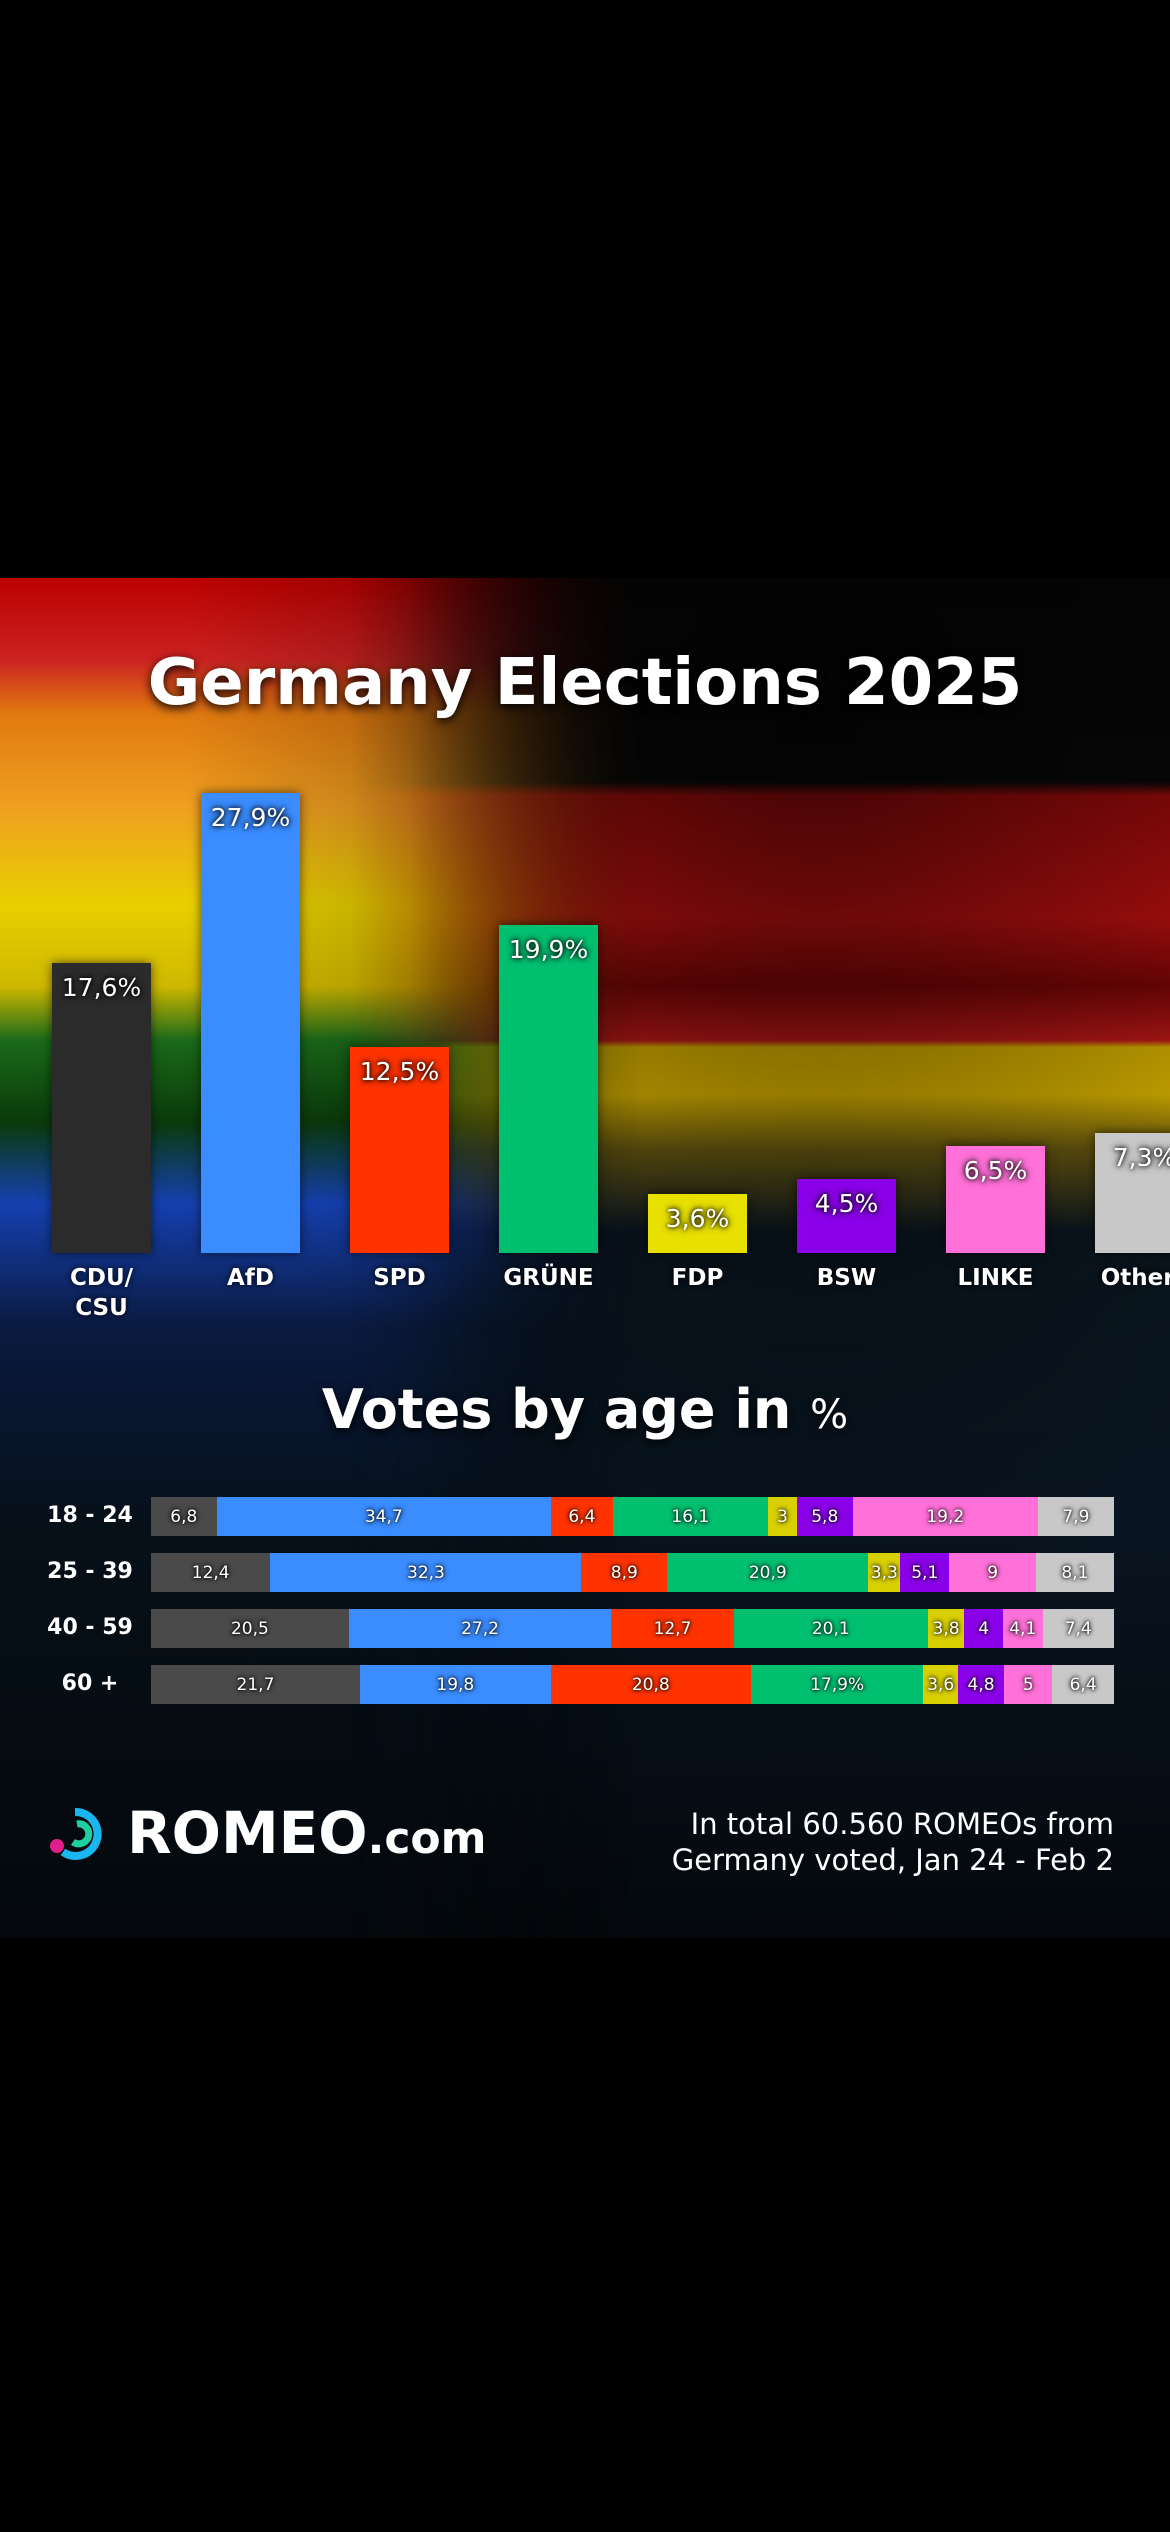 This screenshot has height=2532, width=1170. What do you see at coordinates (211, 1572) in the screenshot?
I see `segment-0: 12,4` at bounding box center [211, 1572].